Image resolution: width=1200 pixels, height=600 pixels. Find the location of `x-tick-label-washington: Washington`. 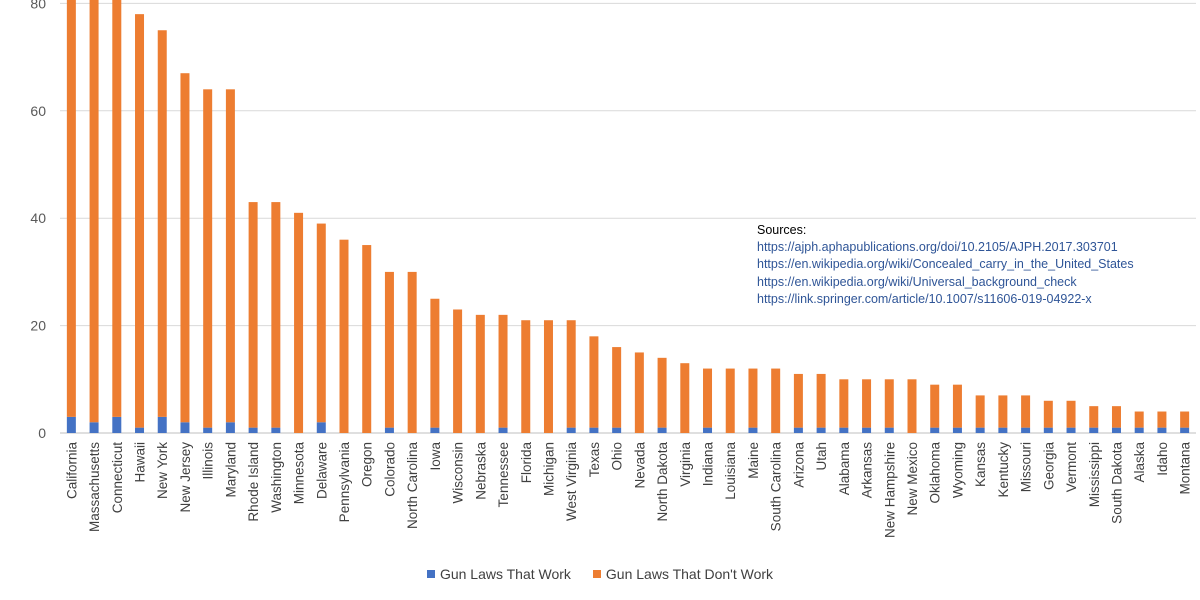

x-tick-label-washington: Washington is located at coordinates (276, 477).